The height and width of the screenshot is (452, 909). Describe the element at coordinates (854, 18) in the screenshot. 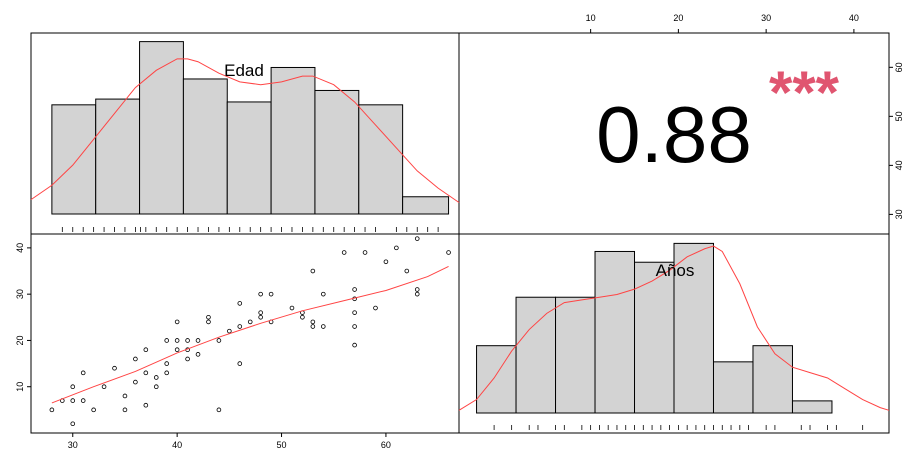

I see `tick-label-x-anios: 40` at that location.